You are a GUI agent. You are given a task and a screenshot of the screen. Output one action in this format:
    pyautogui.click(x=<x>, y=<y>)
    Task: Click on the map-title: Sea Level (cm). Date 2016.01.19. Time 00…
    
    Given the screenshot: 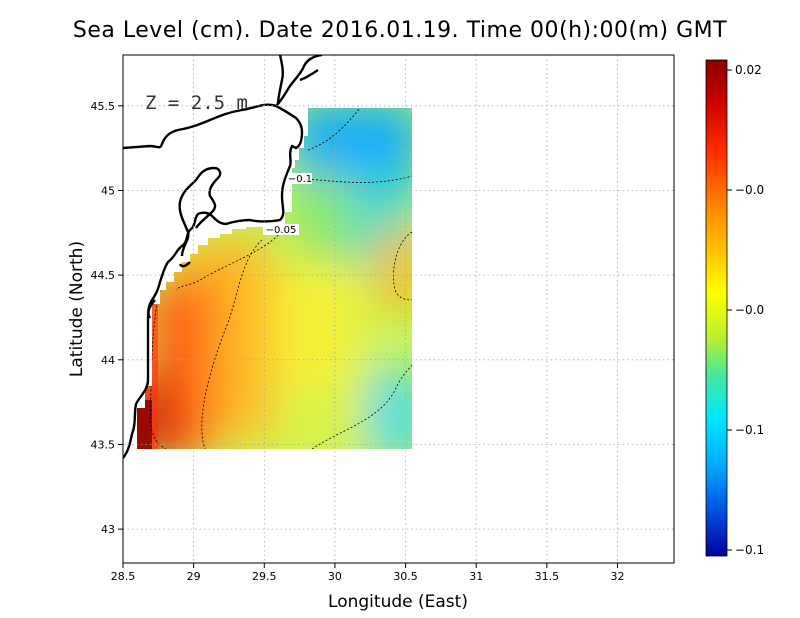 What is the action you would take?
    pyautogui.click(x=400, y=30)
    